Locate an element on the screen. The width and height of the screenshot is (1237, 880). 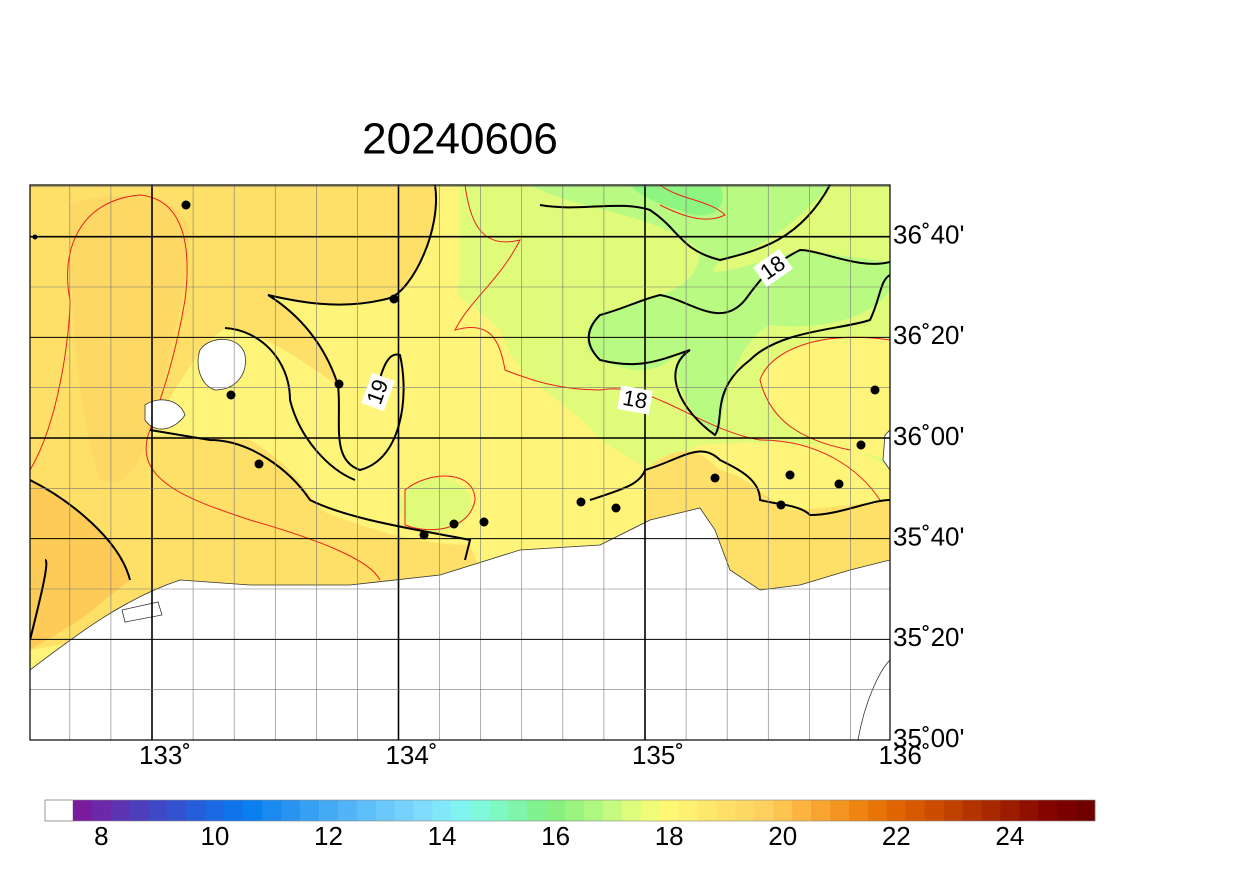
colorbar-frame is located at coordinates (570, 810).